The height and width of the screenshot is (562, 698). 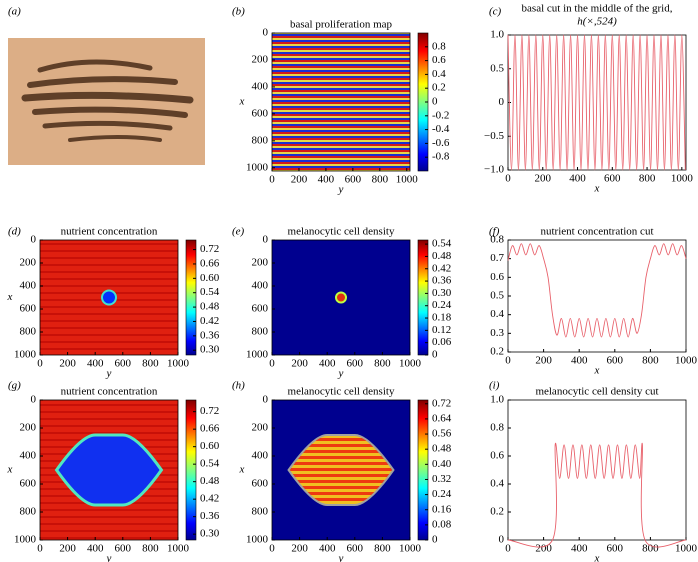 I want to click on panel-label: (i), so click(x=494, y=386).